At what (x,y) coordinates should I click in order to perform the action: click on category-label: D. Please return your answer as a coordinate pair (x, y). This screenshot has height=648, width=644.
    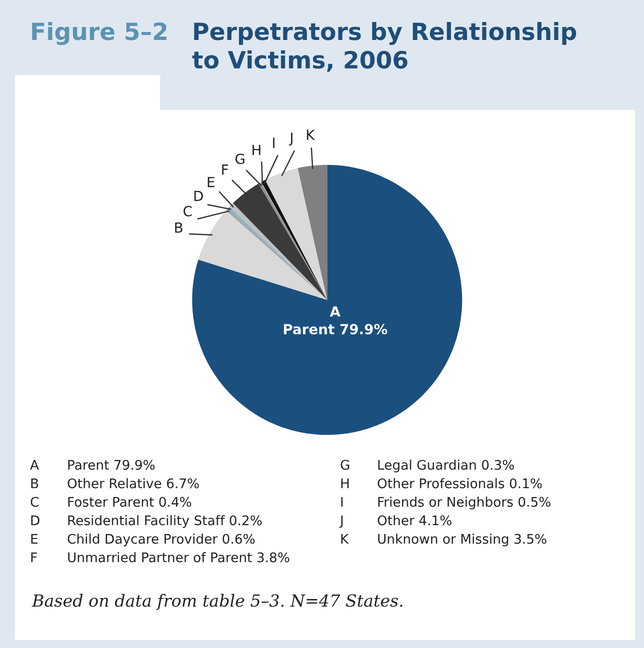
    Looking at the image, I should click on (35, 521).